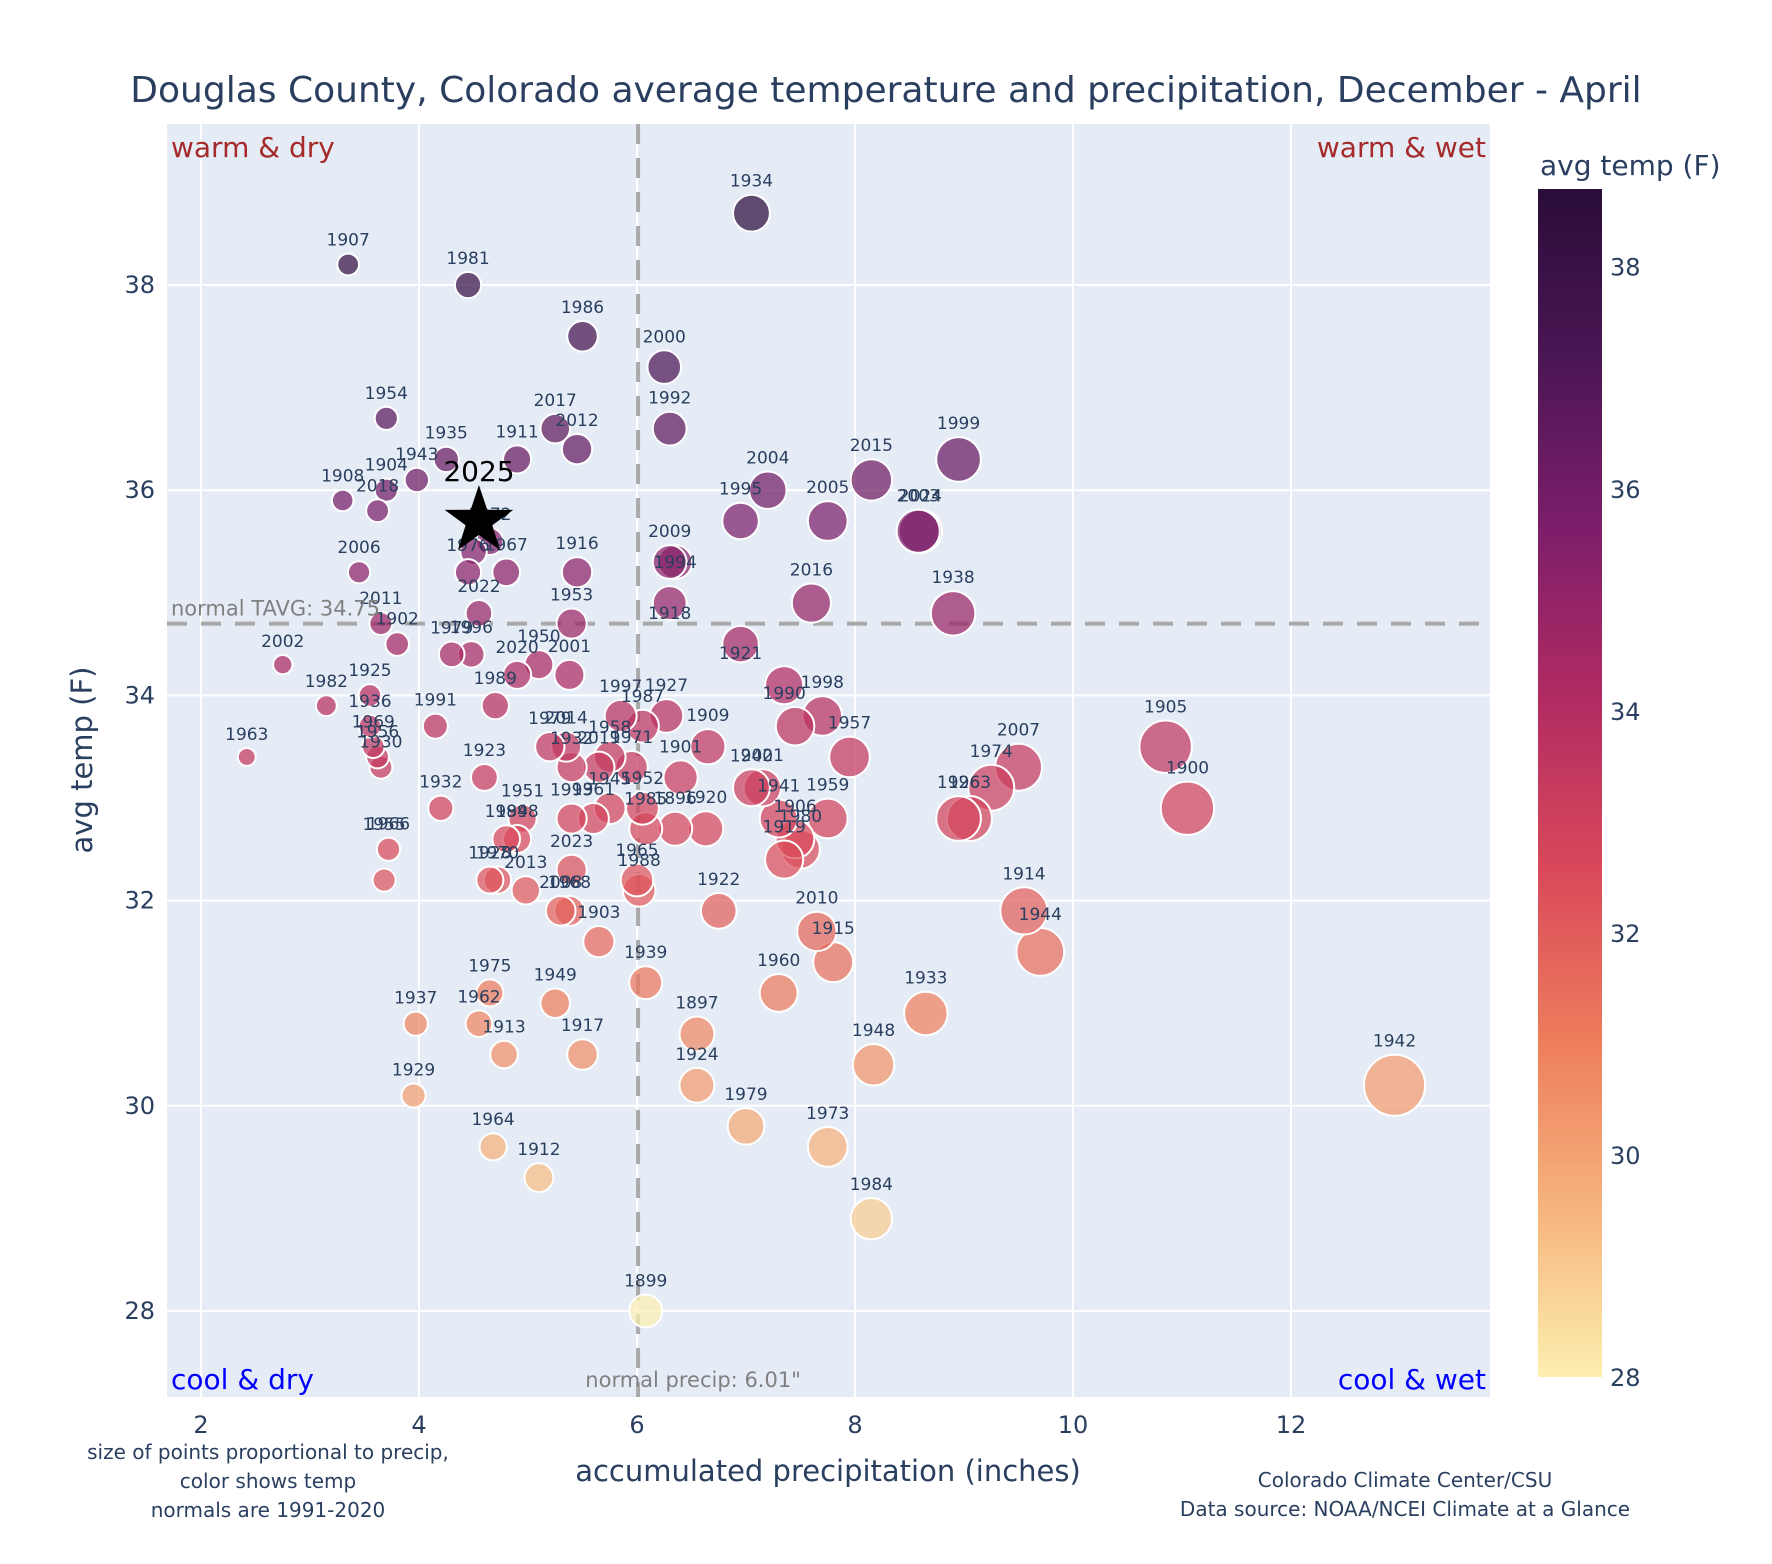  I want to click on highlight-2025: 2025, so click(479, 503).